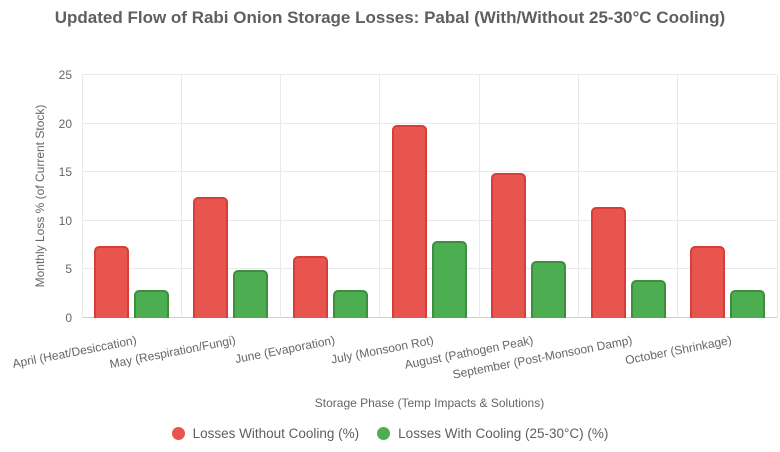 The height and width of the screenshot is (452, 780). I want to click on y-tick-label: 15, so click(65, 172).